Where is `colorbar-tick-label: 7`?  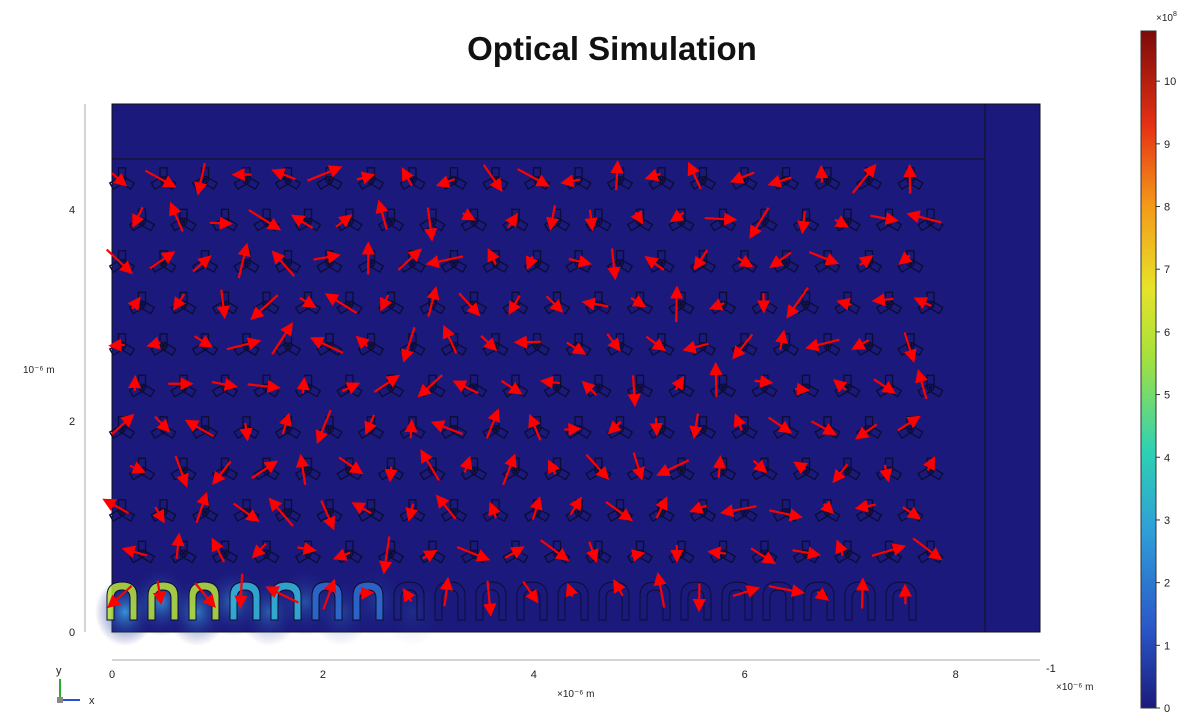 colorbar-tick-label: 7 is located at coordinates (1167, 270).